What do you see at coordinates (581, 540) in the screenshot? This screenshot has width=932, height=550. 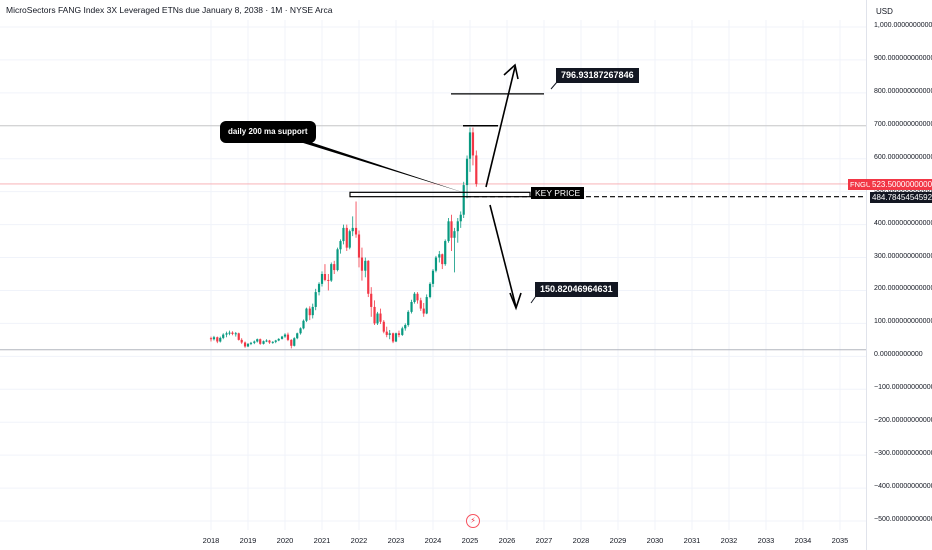 I see `time-tick-label: 2028` at bounding box center [581, 540].